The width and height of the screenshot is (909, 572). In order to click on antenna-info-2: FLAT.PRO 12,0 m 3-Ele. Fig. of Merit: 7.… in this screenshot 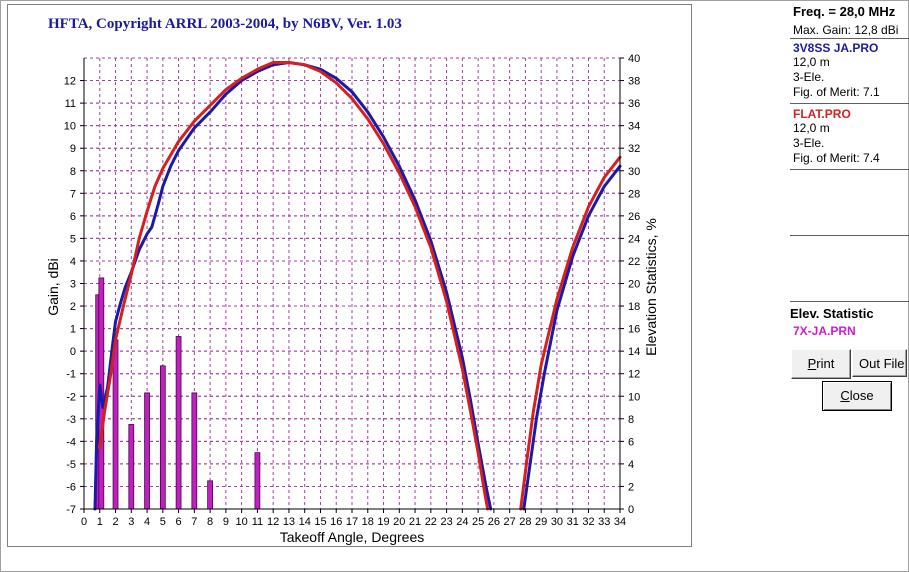, I will do `click(836, 136)`.